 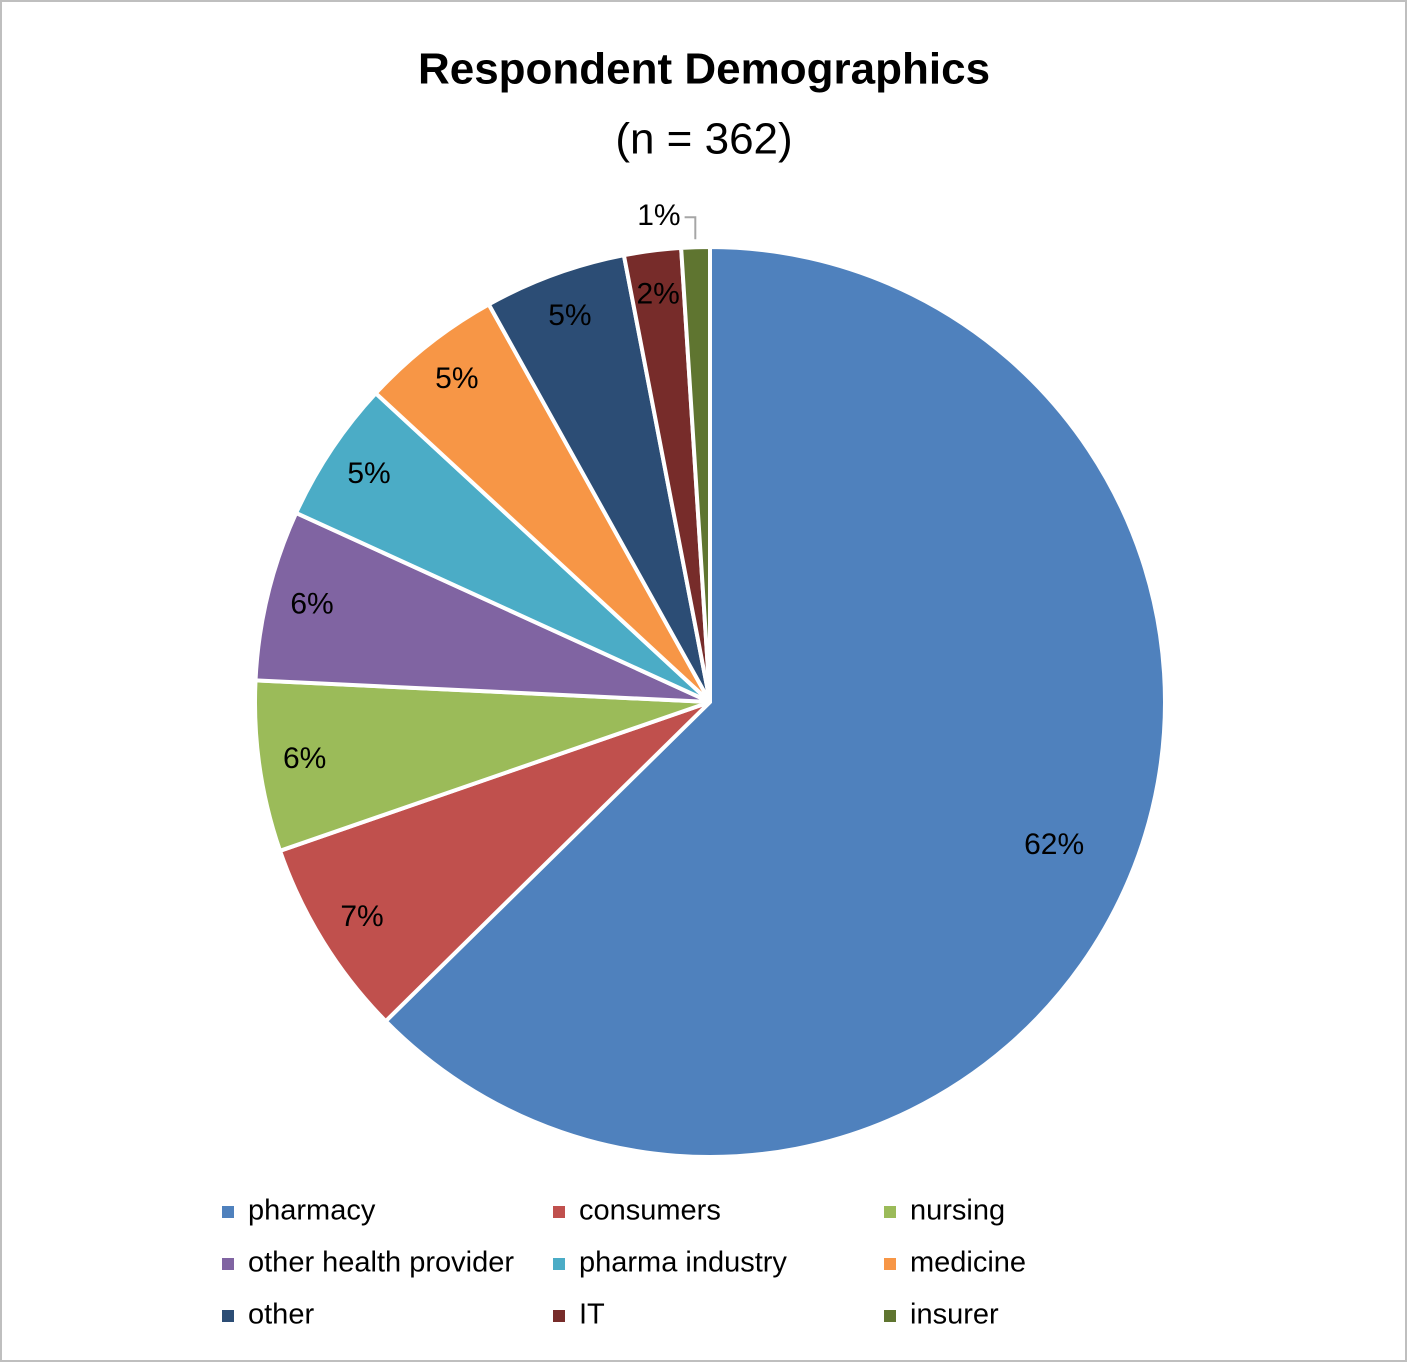 I want to click on data-label: 1%, so click(x=658, y=215).